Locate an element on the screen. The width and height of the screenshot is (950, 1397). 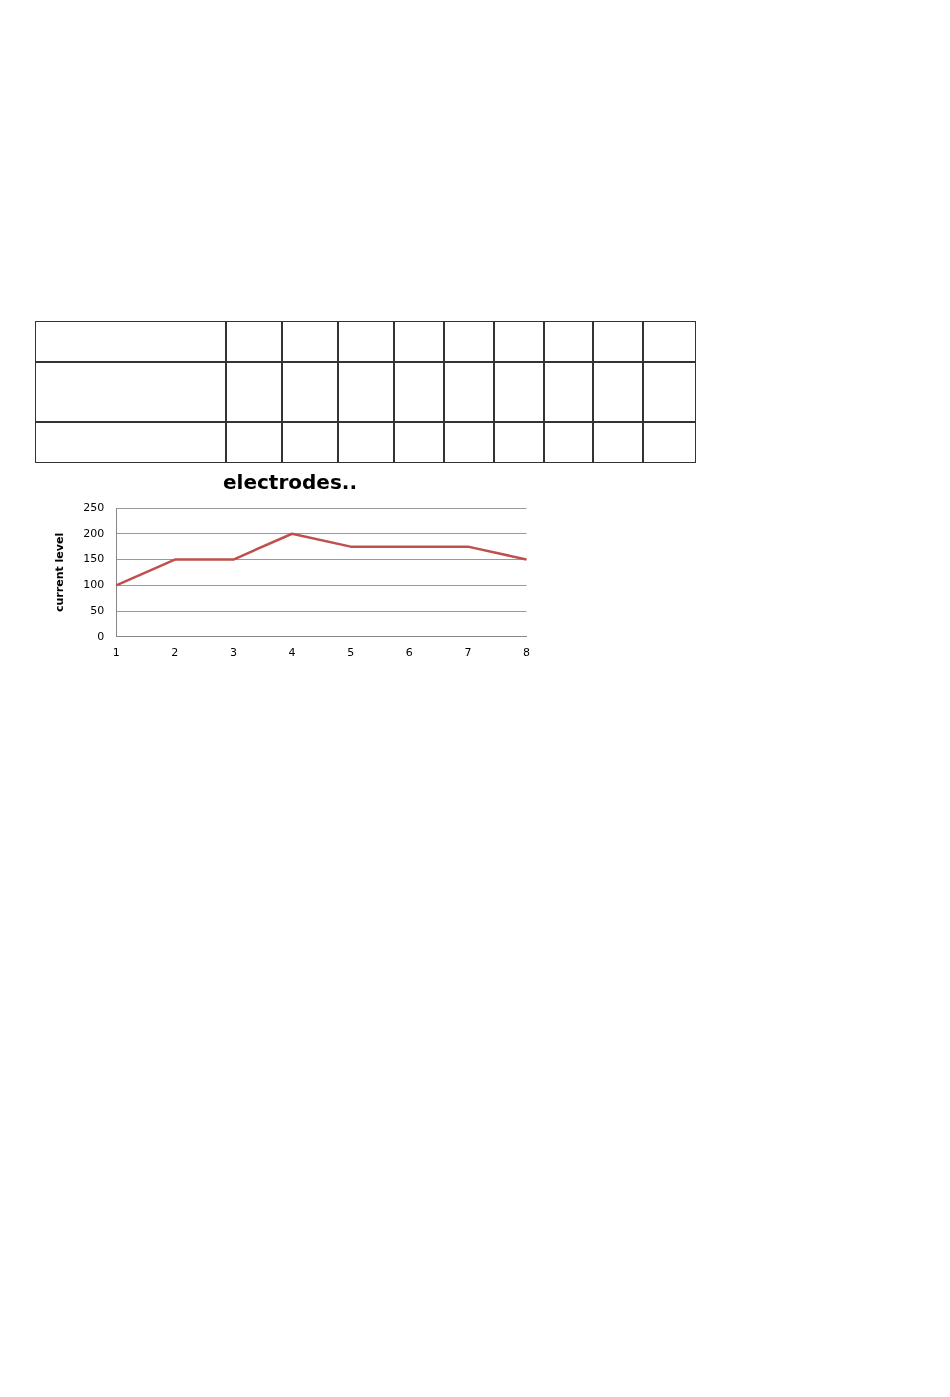
x-tick-label: 4 is located at coordinates (292, 653).